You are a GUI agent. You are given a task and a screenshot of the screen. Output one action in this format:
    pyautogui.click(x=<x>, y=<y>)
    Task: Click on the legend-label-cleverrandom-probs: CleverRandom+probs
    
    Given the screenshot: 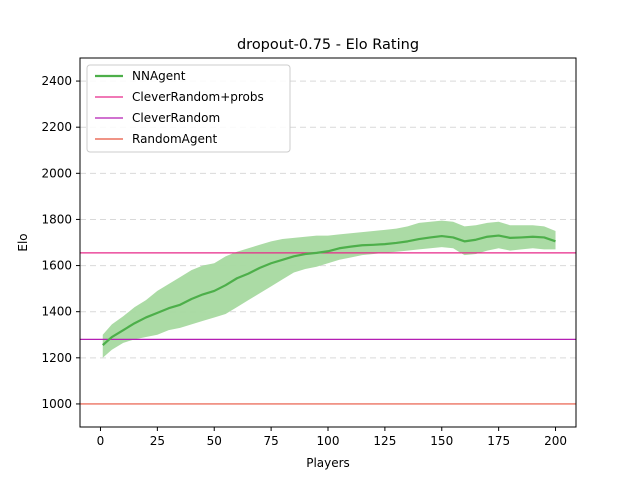 What is the action you would take?
    pyautogui.click(x=198, y=97)
    